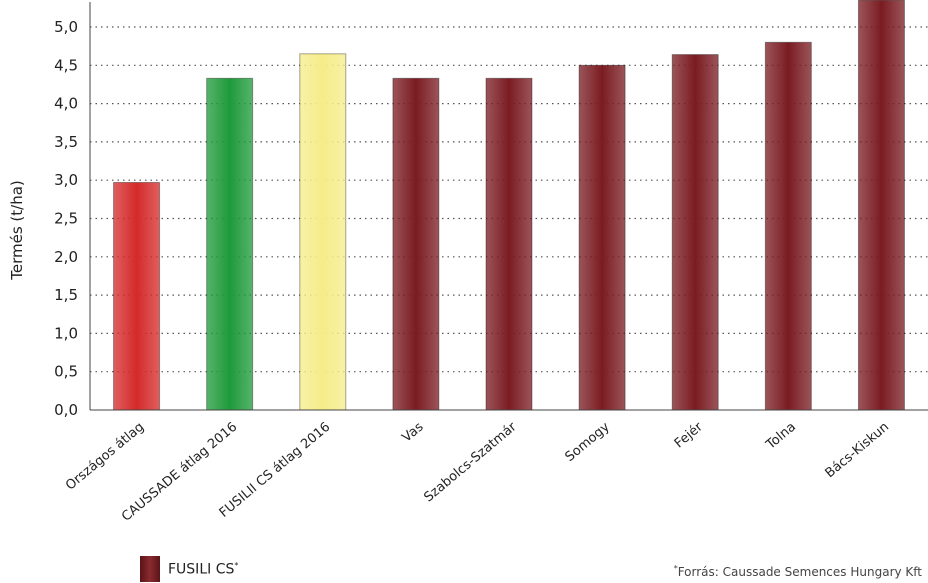  I want to click on y-tick-label: 3,0, so click(66, 180).